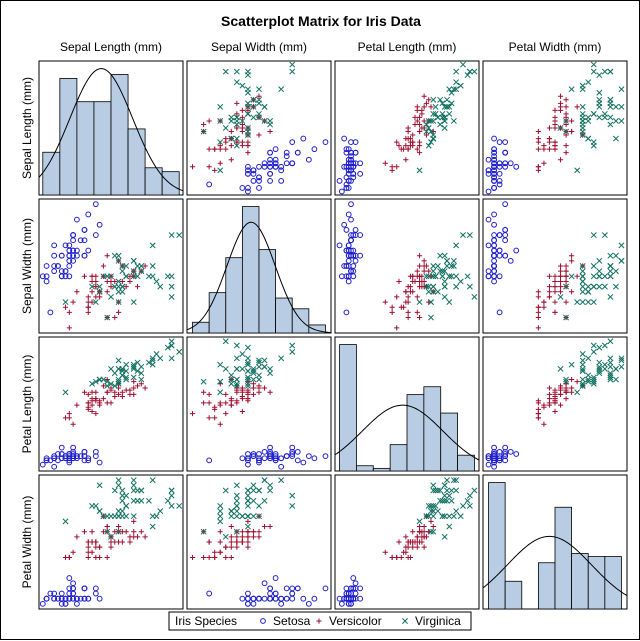 The width and height of the screenshot is (640, 641). What do you see at coordinates (407, 432) in the screenshot?
I see `density-curve` at bounding box center [407, 432].